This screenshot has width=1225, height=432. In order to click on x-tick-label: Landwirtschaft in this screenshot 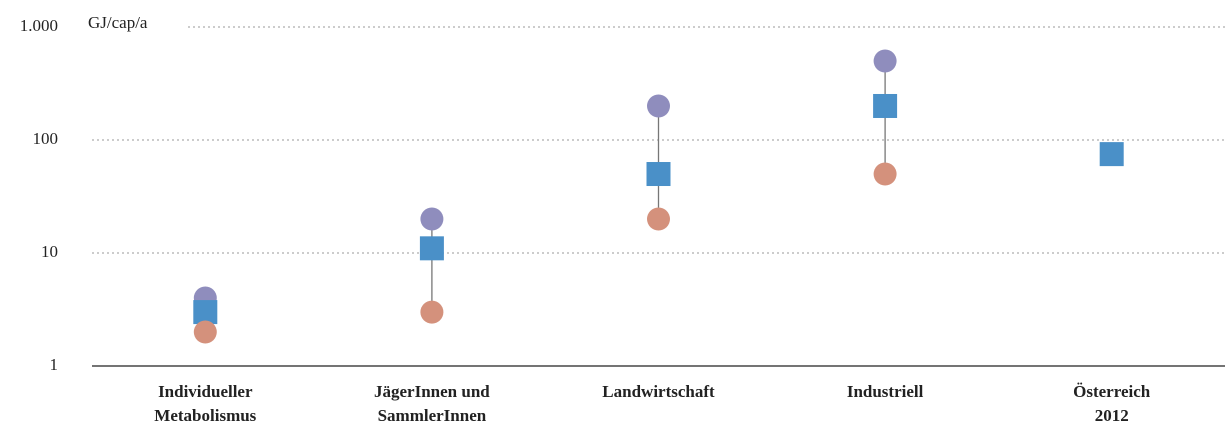, I will do `click(658, 391)`.